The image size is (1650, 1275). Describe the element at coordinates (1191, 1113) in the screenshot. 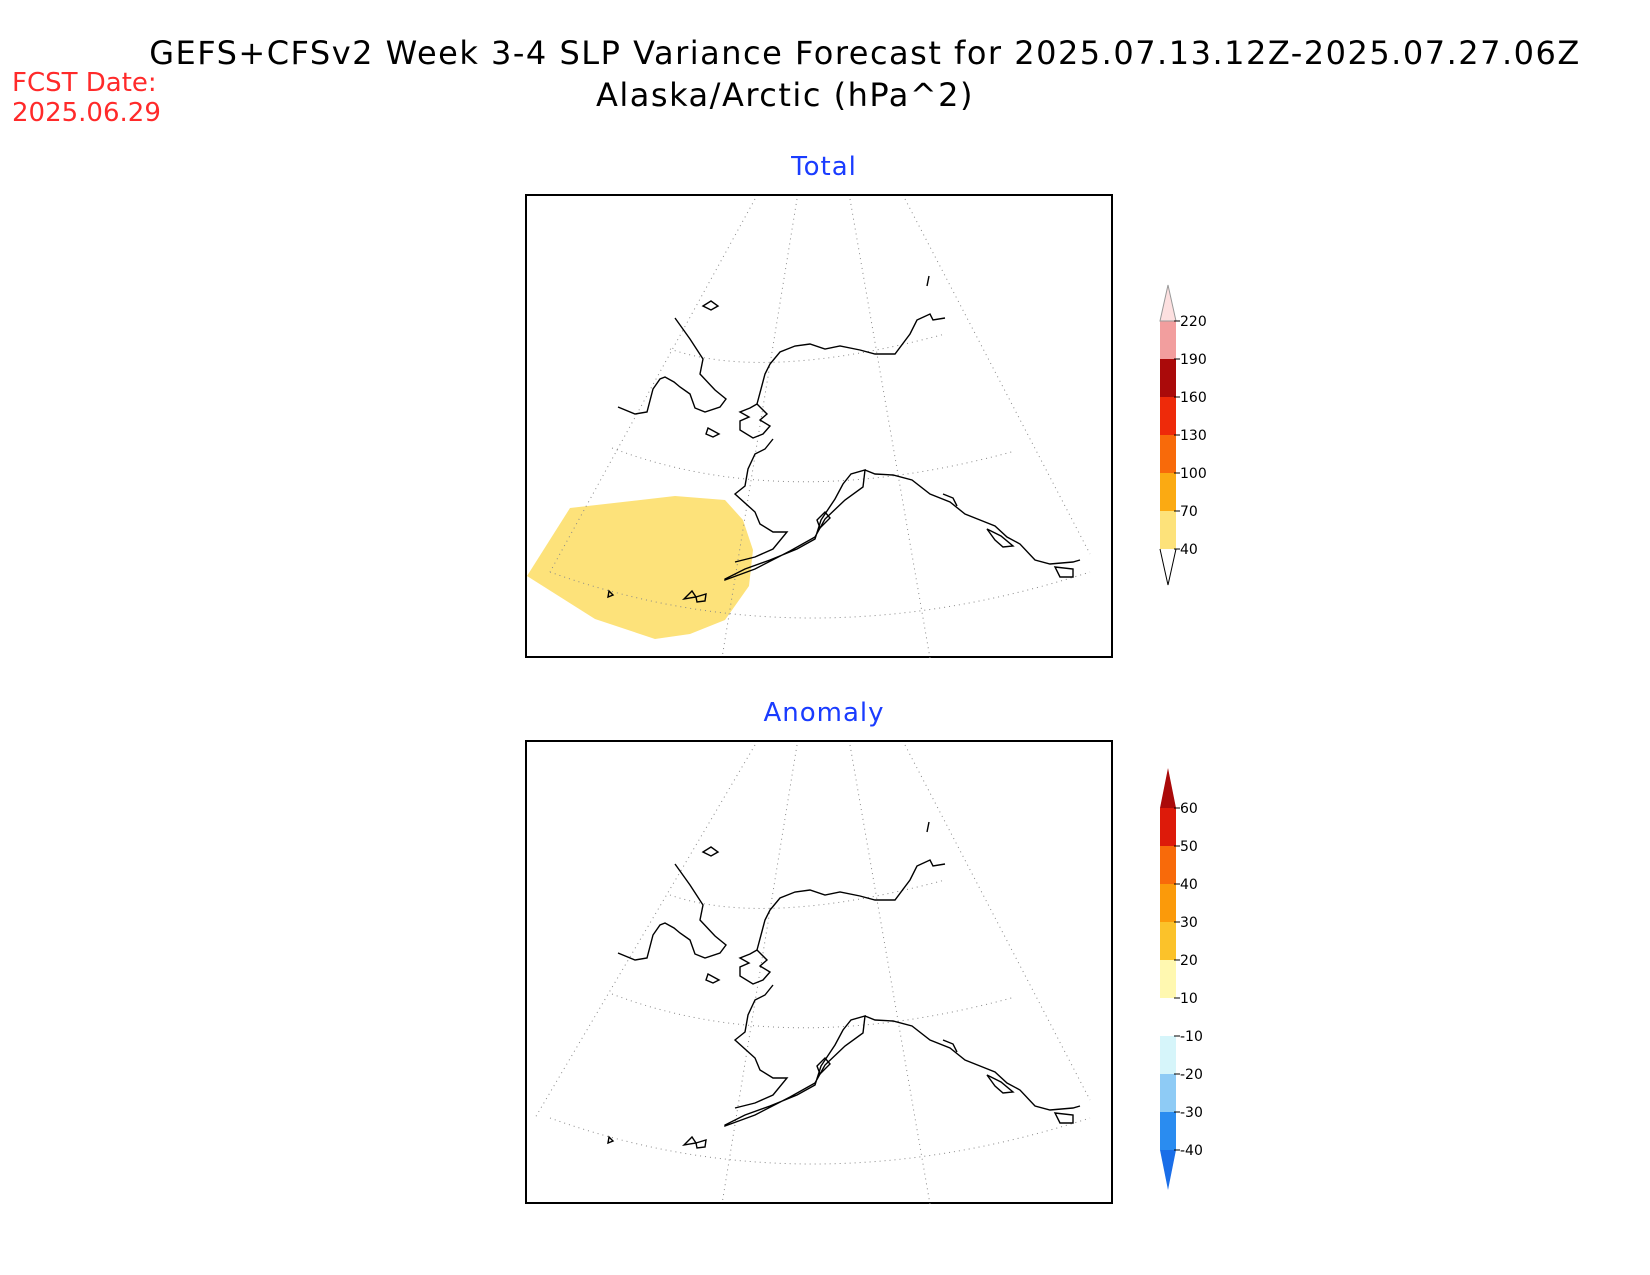

I see `colorbar-tick-label: -30` at that location.